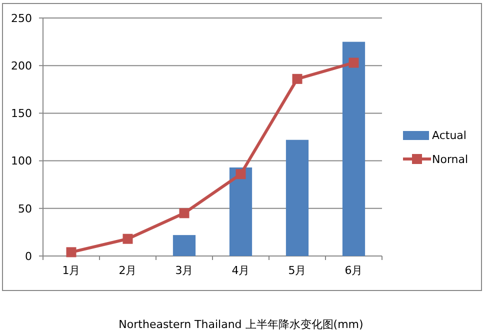  What do you see at coordinates (450, 159) in the screenshot?
I see `legend-label: Nornal` at bounding box center [450, 159].